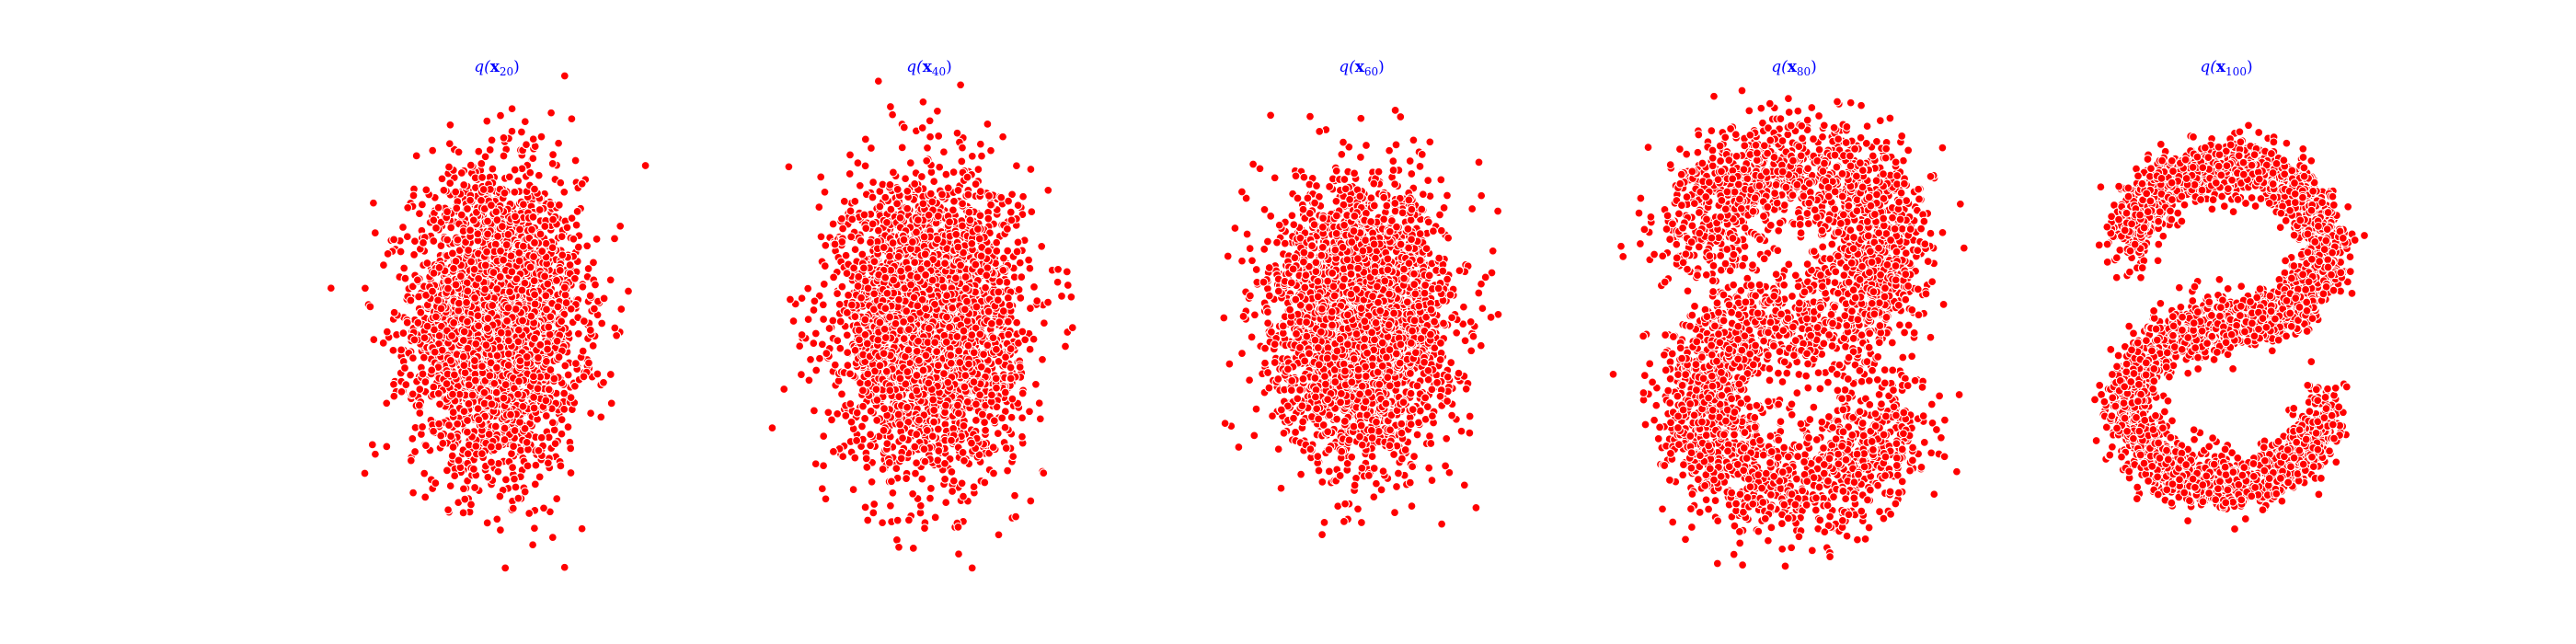  What do you see at coordinates (488, 315) in the screenshot?
I see `scatter-panel-1: q(x20)` at bounding box center [488, 315].